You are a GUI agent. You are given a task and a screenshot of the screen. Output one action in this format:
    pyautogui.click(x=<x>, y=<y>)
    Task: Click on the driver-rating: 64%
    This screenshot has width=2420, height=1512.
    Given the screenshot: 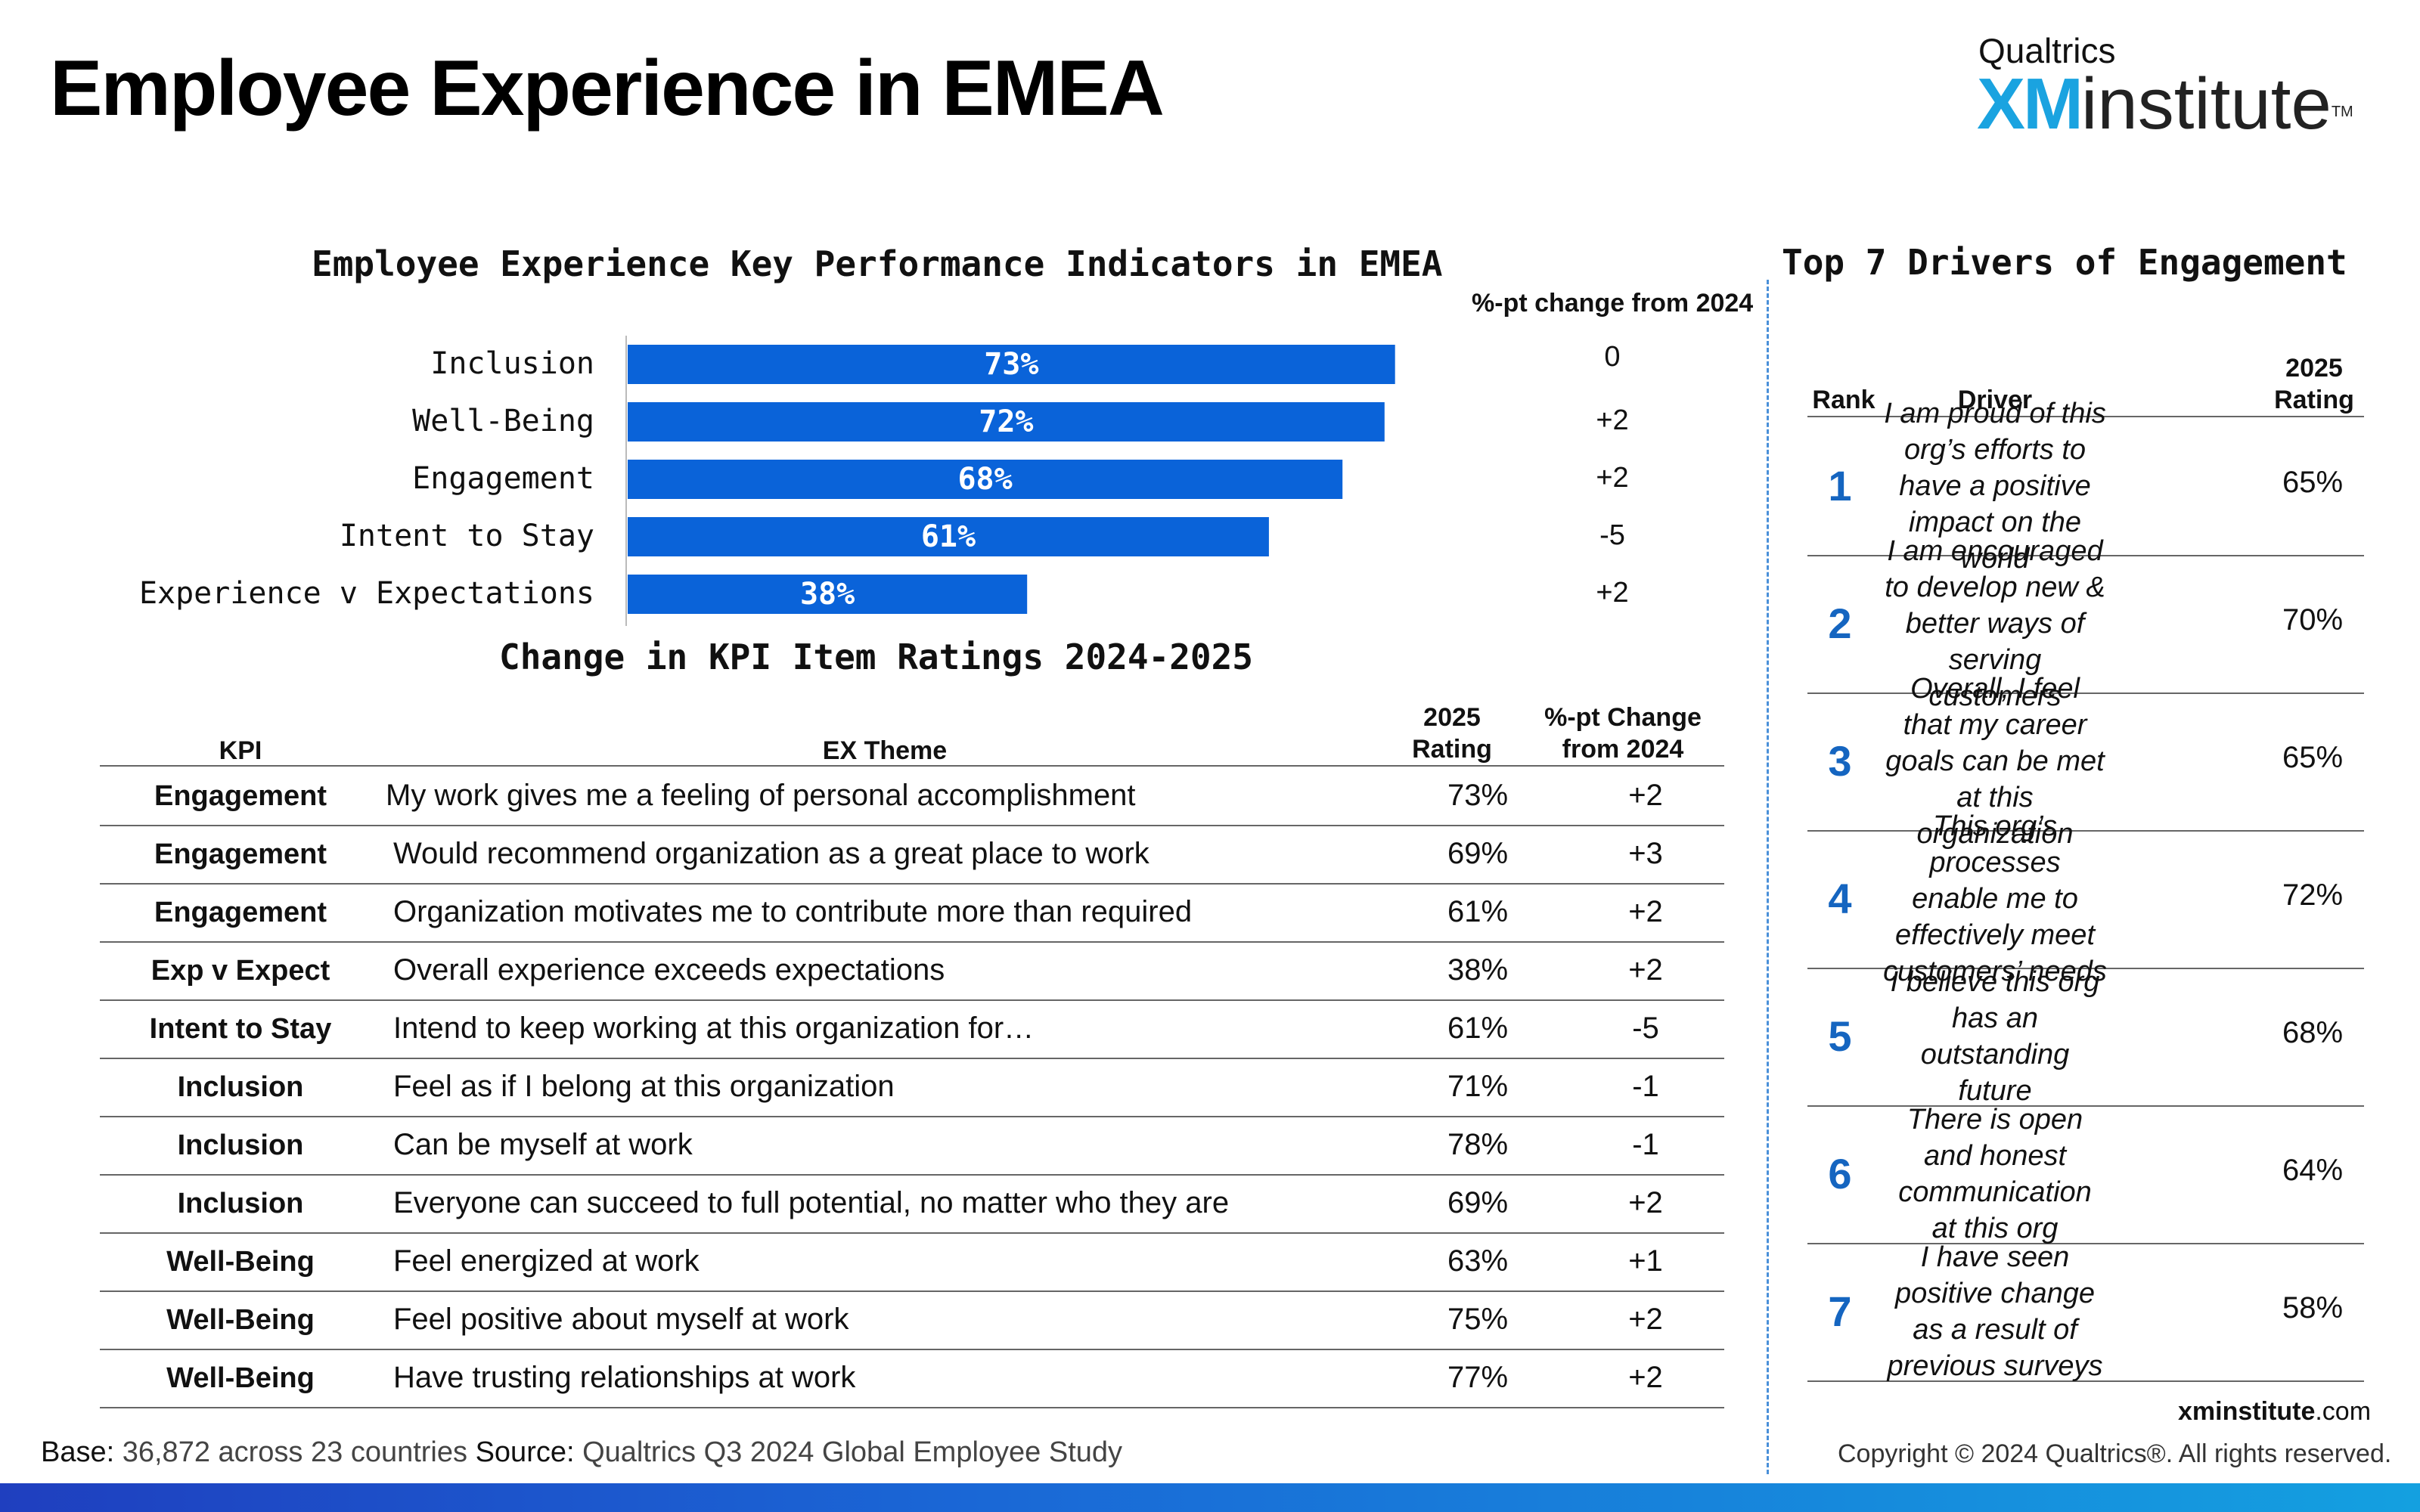 What is the action you would take?
    pyautogui.click(x=2313, y=1170)
    